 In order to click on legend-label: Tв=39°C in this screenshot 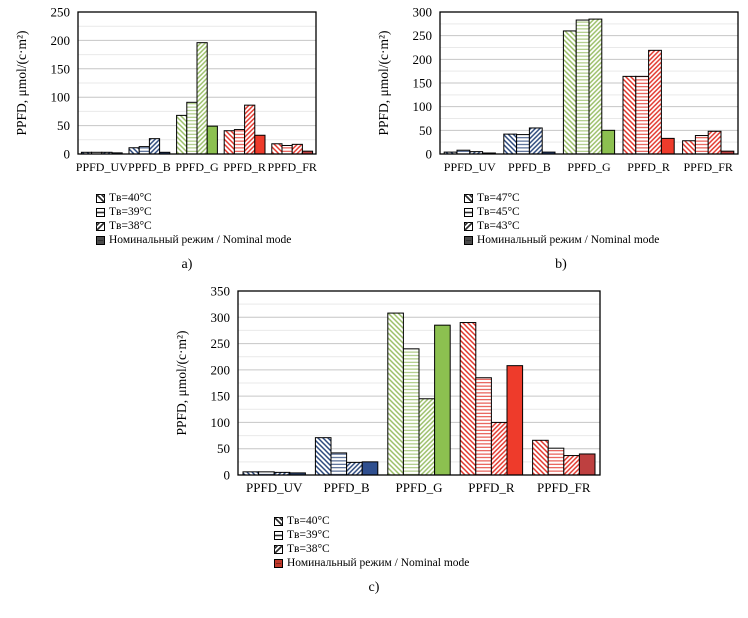, I will do `click(130, 212)`.